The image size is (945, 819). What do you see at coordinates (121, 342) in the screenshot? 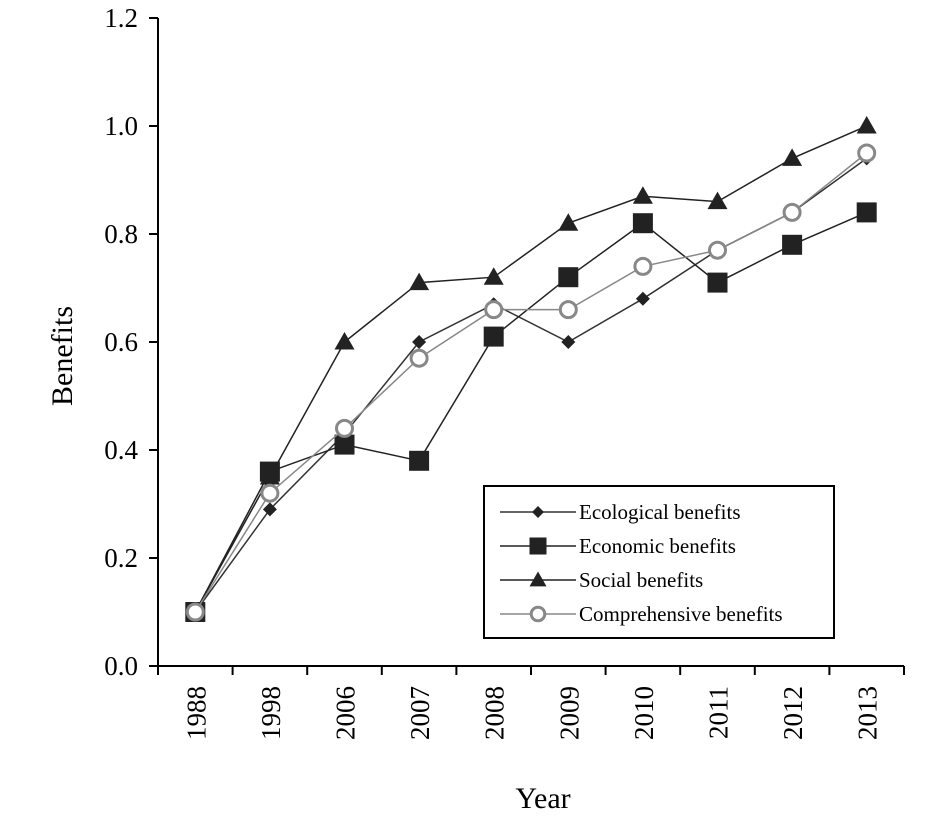
I see `y-tick-label: 0.6` at bounding box center [121, 342].